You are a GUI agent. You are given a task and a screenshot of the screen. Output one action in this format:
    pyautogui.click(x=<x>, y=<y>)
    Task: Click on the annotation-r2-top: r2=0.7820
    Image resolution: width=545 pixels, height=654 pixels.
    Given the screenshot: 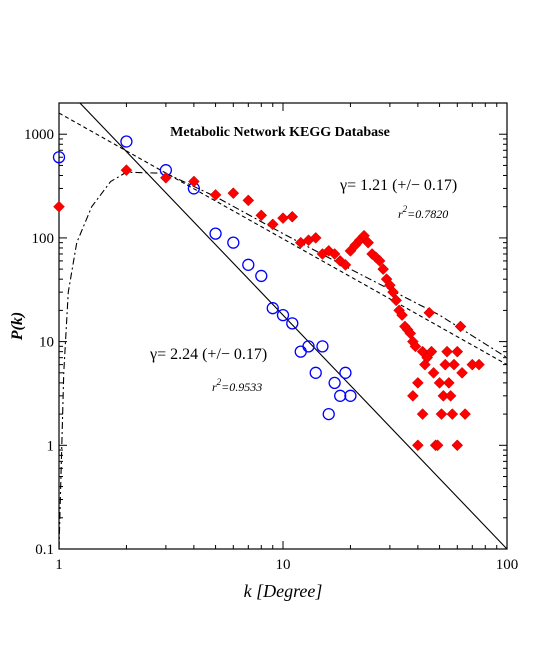 What is the action you would take?
    pyautogui.click(x=423, y=212)
    